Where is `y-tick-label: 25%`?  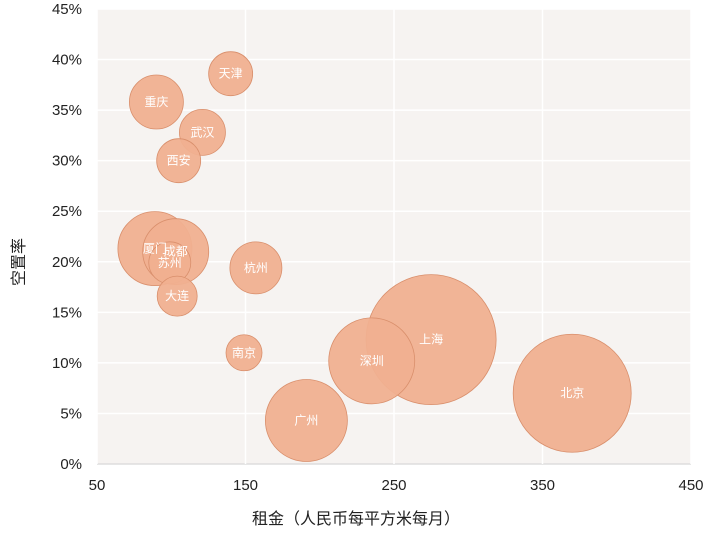
y-tick-label: 25% is located at coordinates (67, 211).